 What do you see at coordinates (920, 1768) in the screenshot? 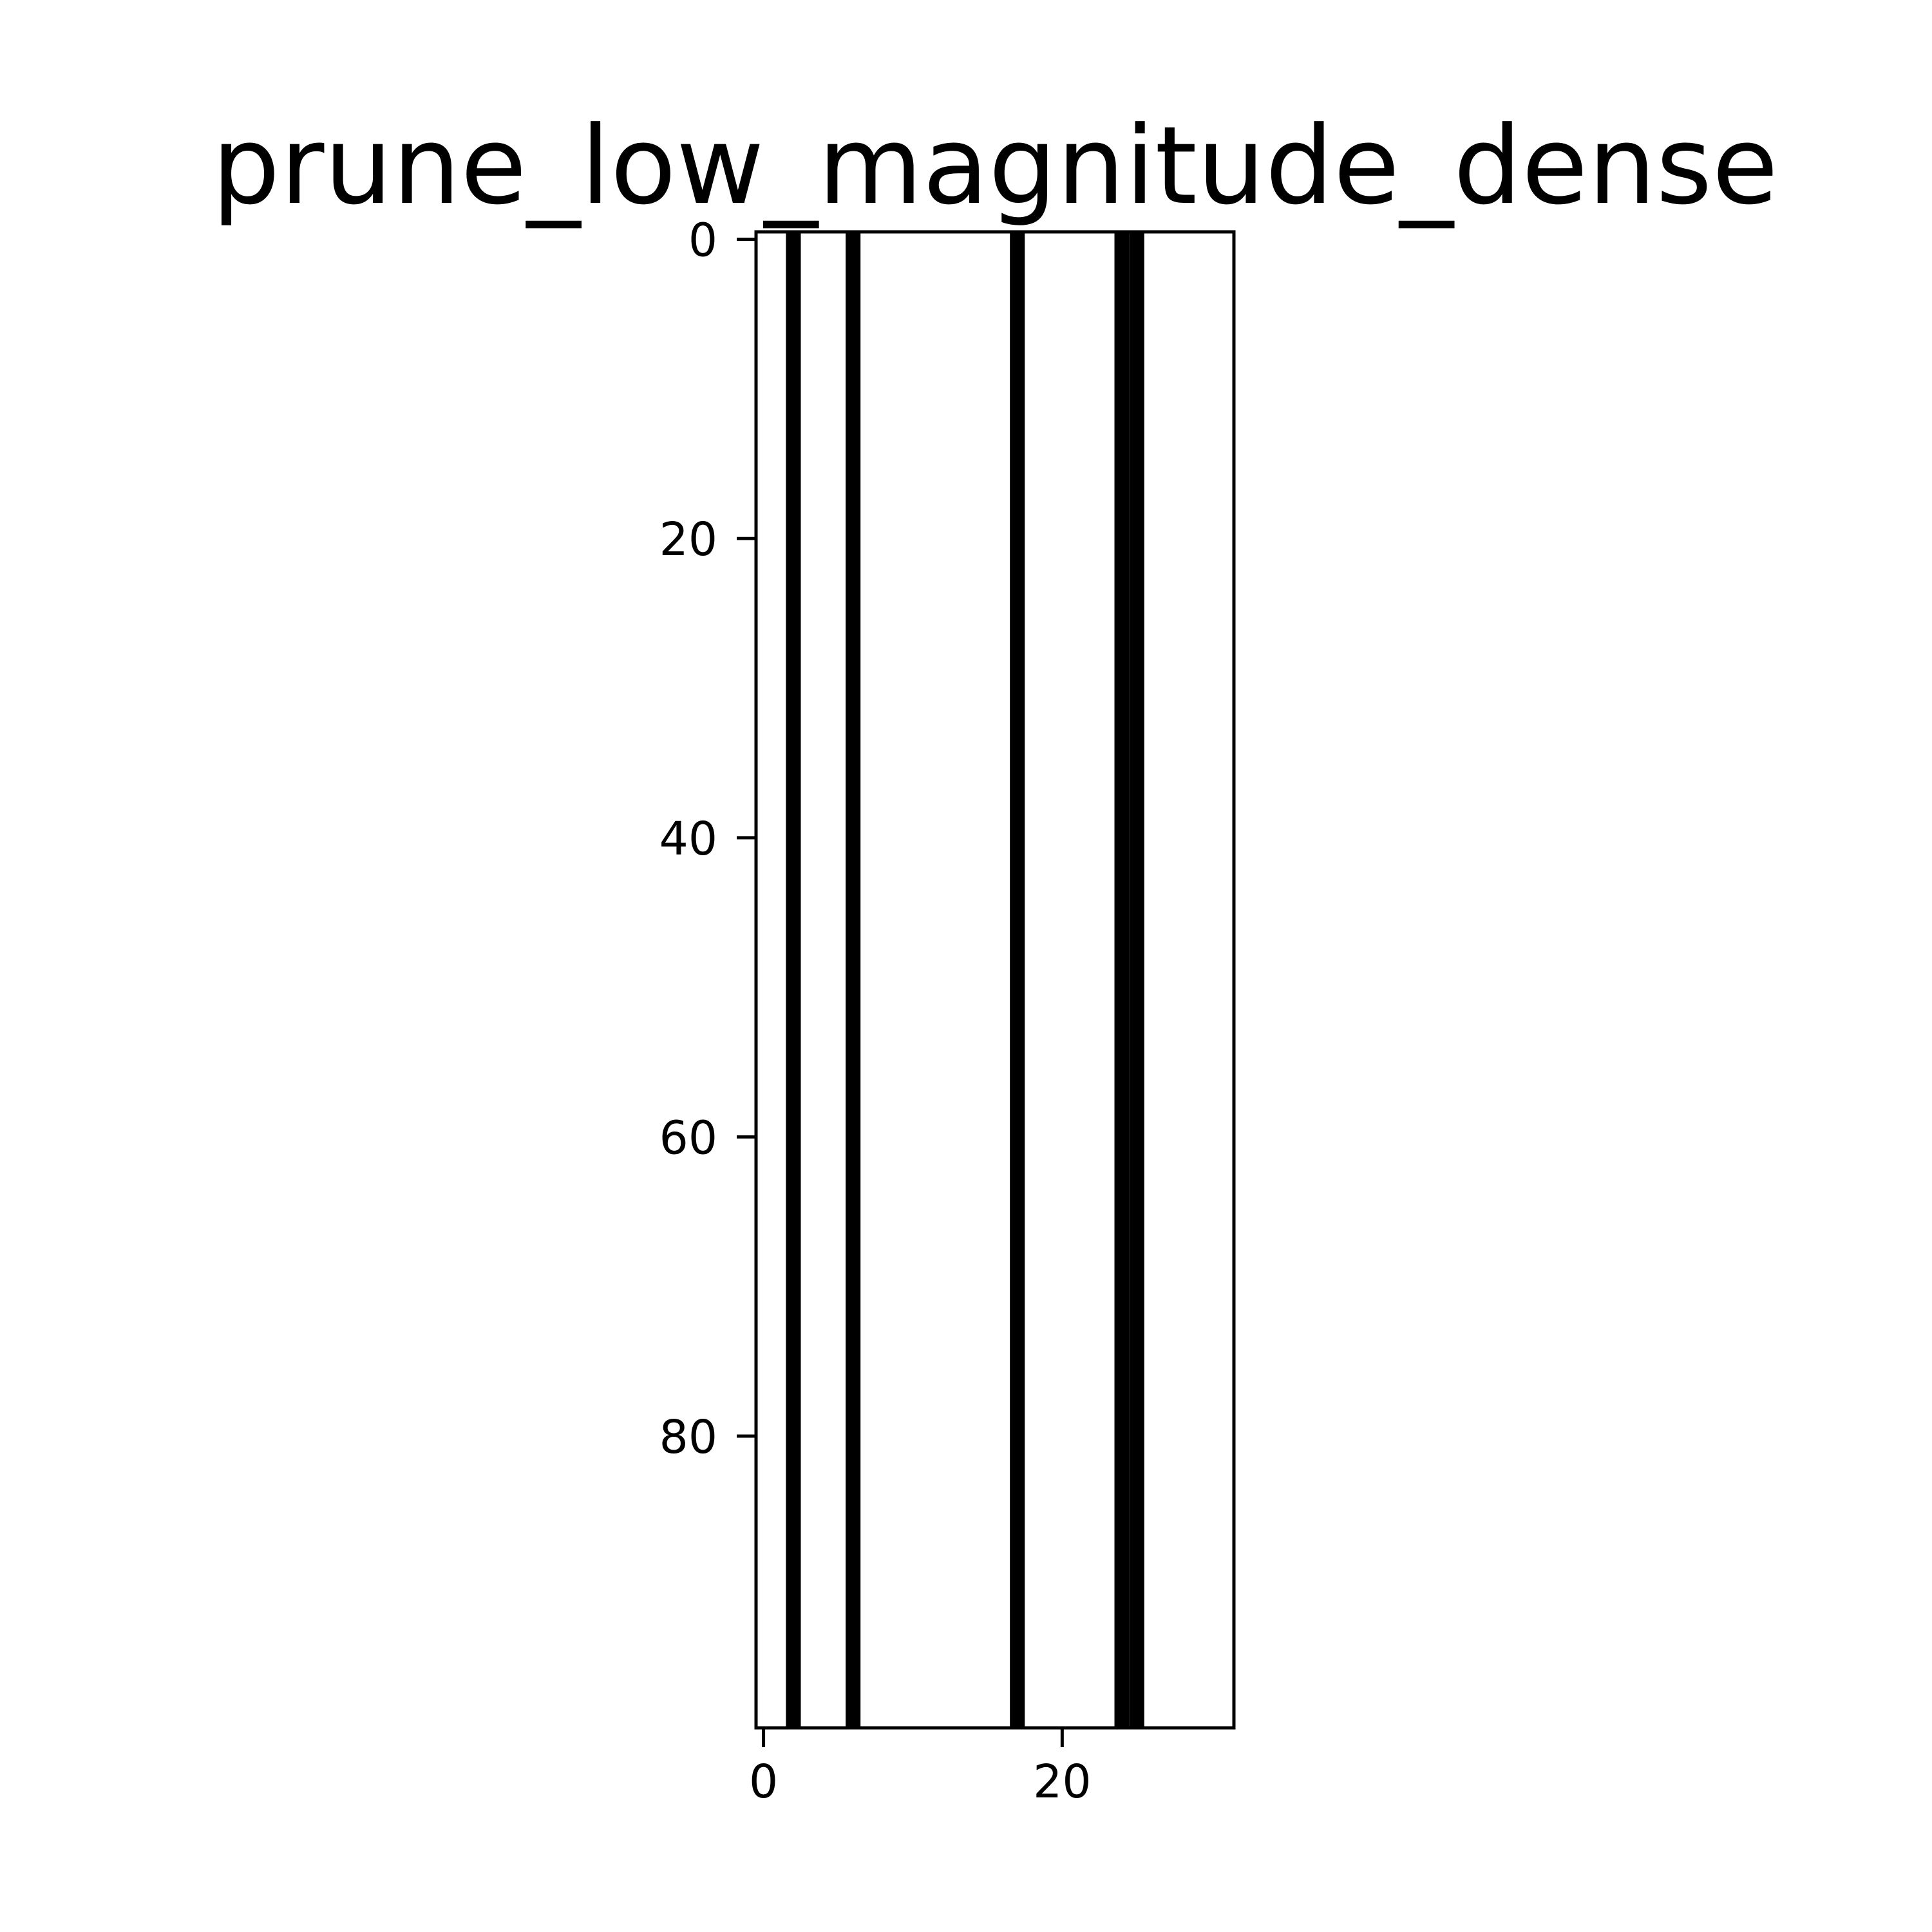
I see `x-axis: 0 20` at bounding box center [920, 1768].